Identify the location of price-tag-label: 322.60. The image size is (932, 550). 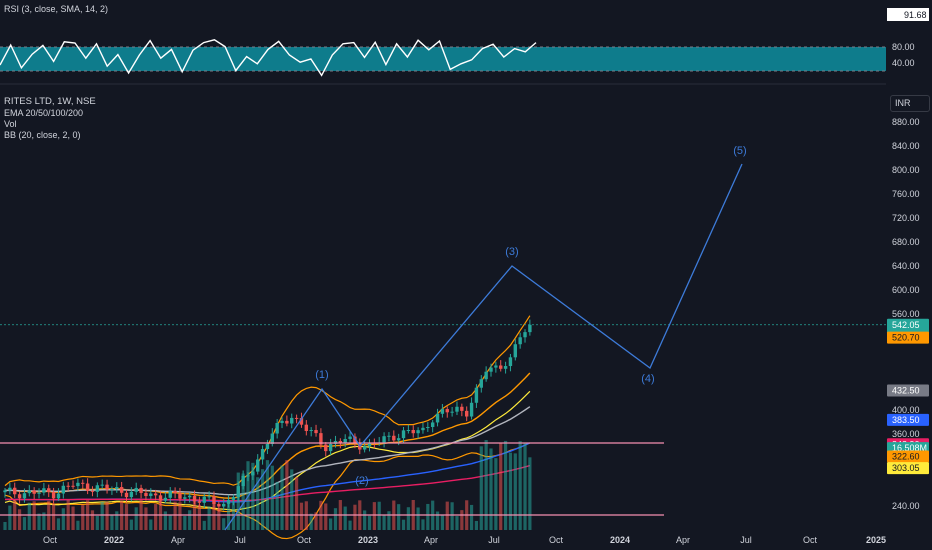
(906, 456).